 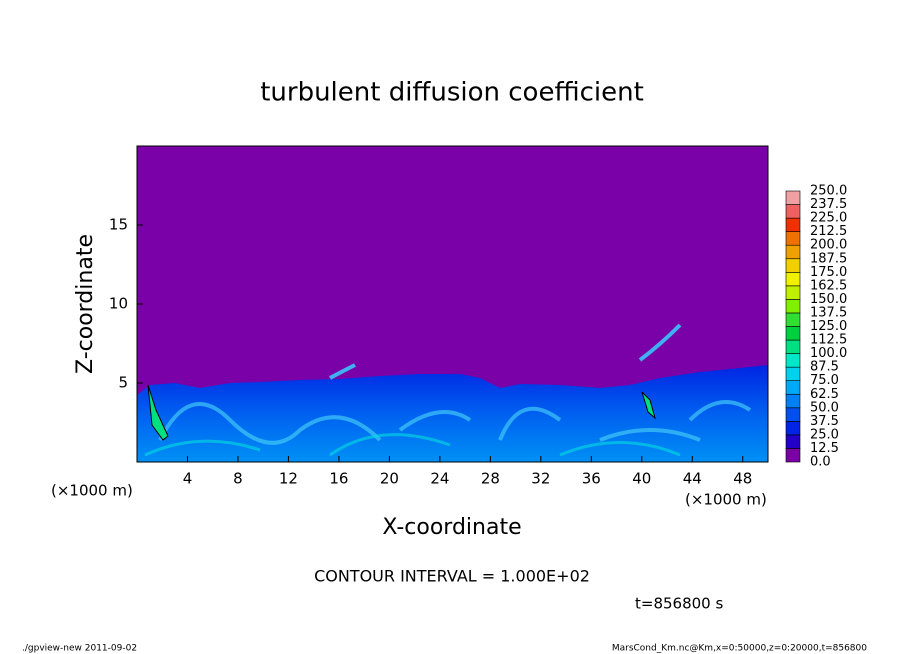 What do you see at coordinates (452, 392) in the screenshot?
I see `field-shapes` at bounding box center [452, 392].